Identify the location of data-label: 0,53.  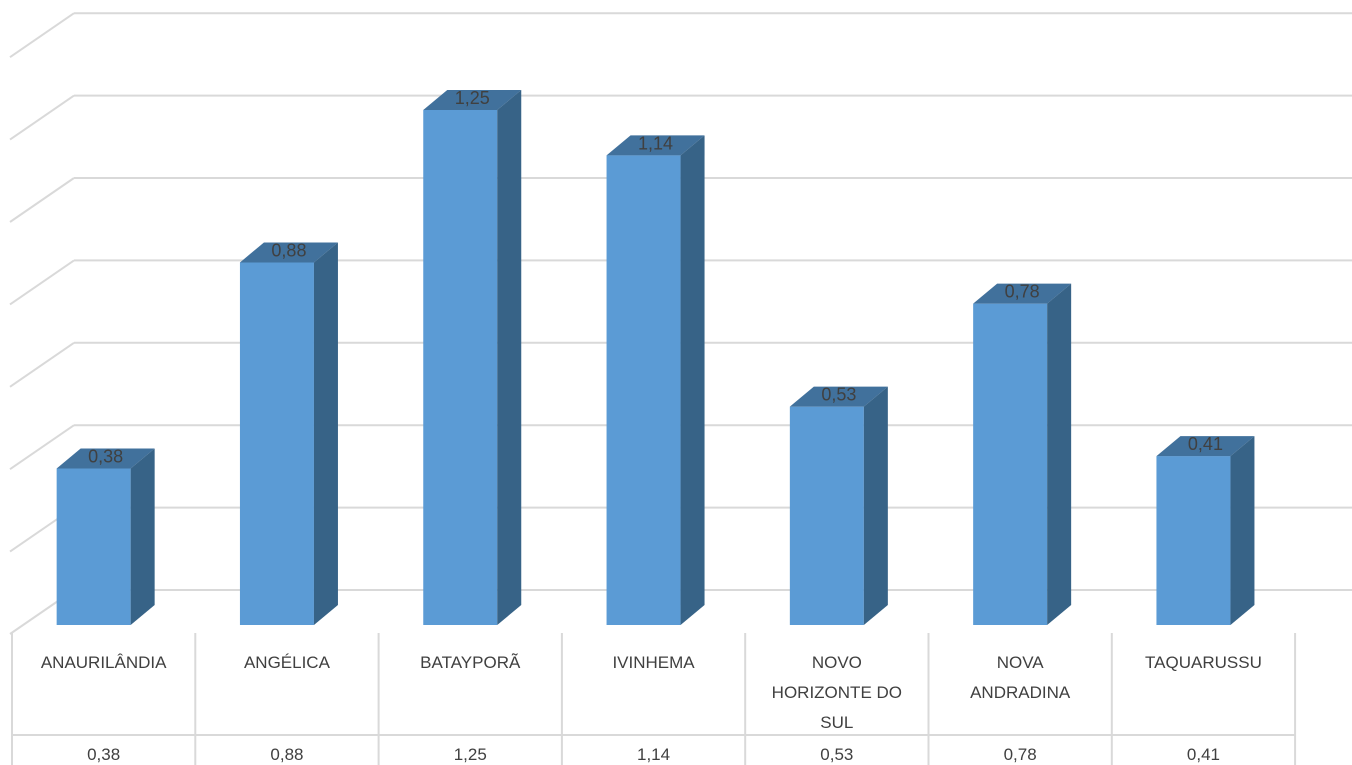
(838, 395).